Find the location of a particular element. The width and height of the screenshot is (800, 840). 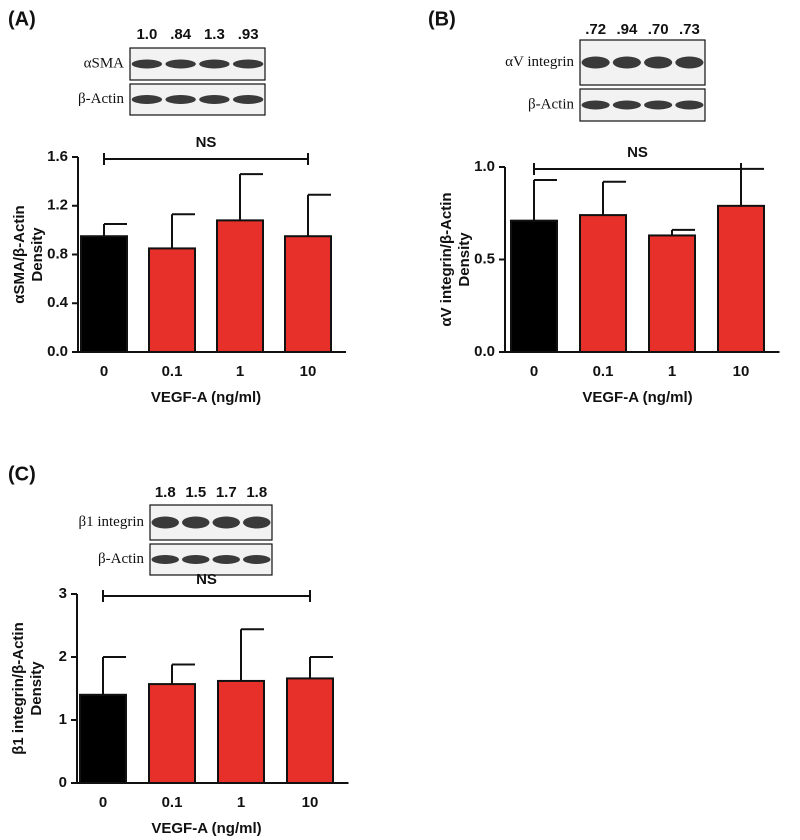

blot-row-label: αSMA is located at coordinates (104, 63).